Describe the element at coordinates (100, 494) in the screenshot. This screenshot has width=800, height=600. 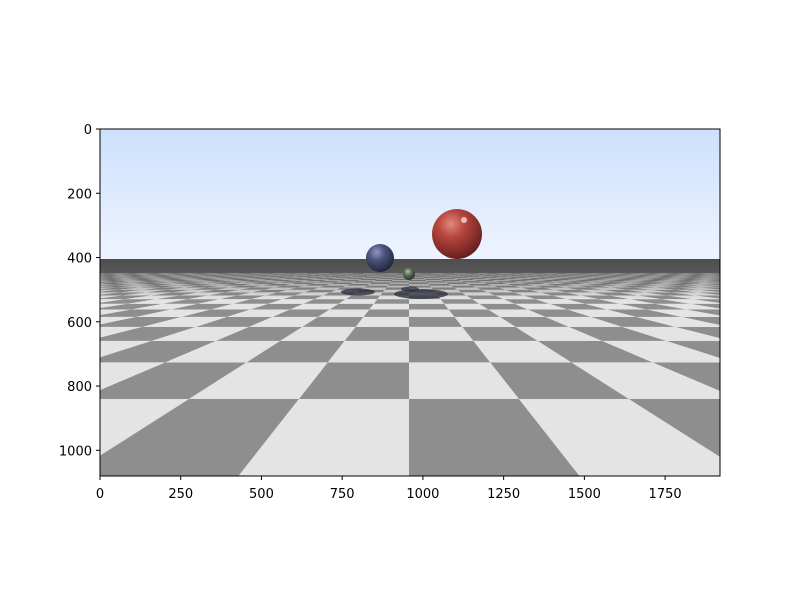
I see `x-tick-label: 0` at that location.